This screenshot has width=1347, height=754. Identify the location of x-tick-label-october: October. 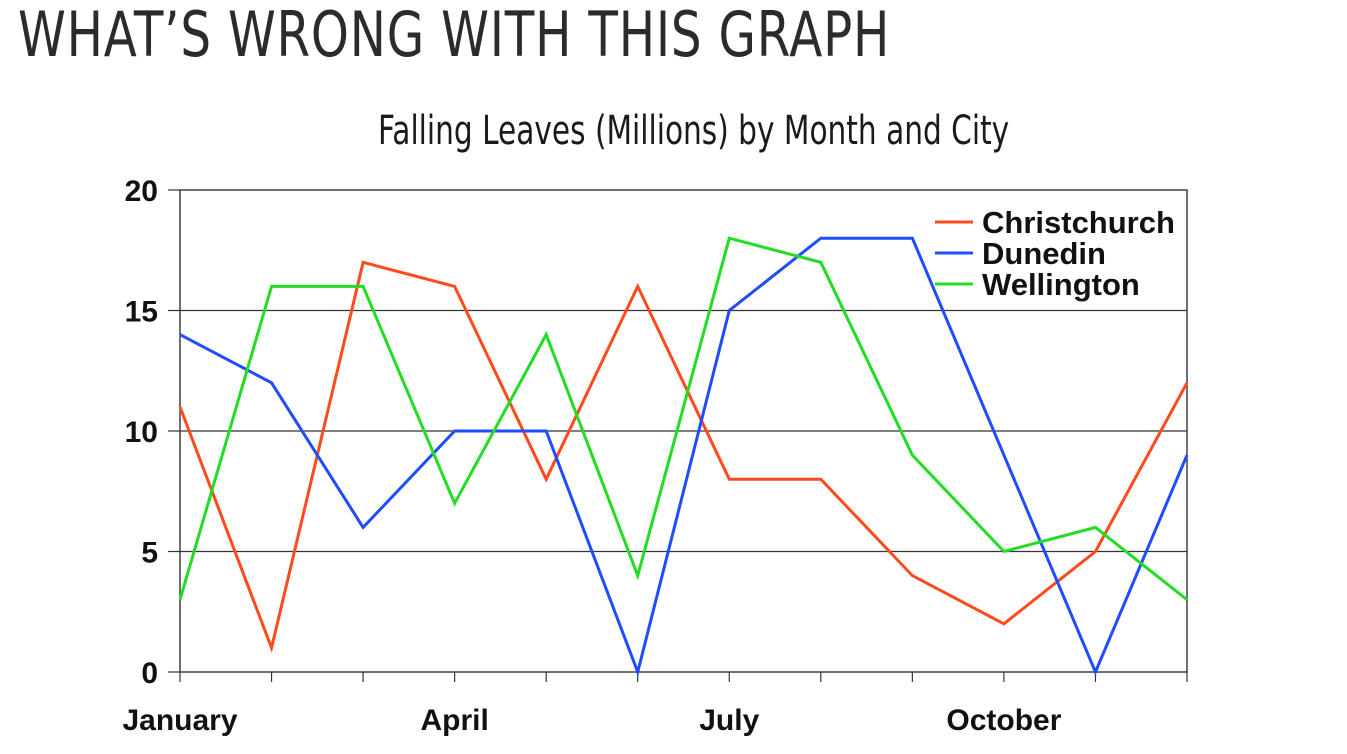
(1003, 720).